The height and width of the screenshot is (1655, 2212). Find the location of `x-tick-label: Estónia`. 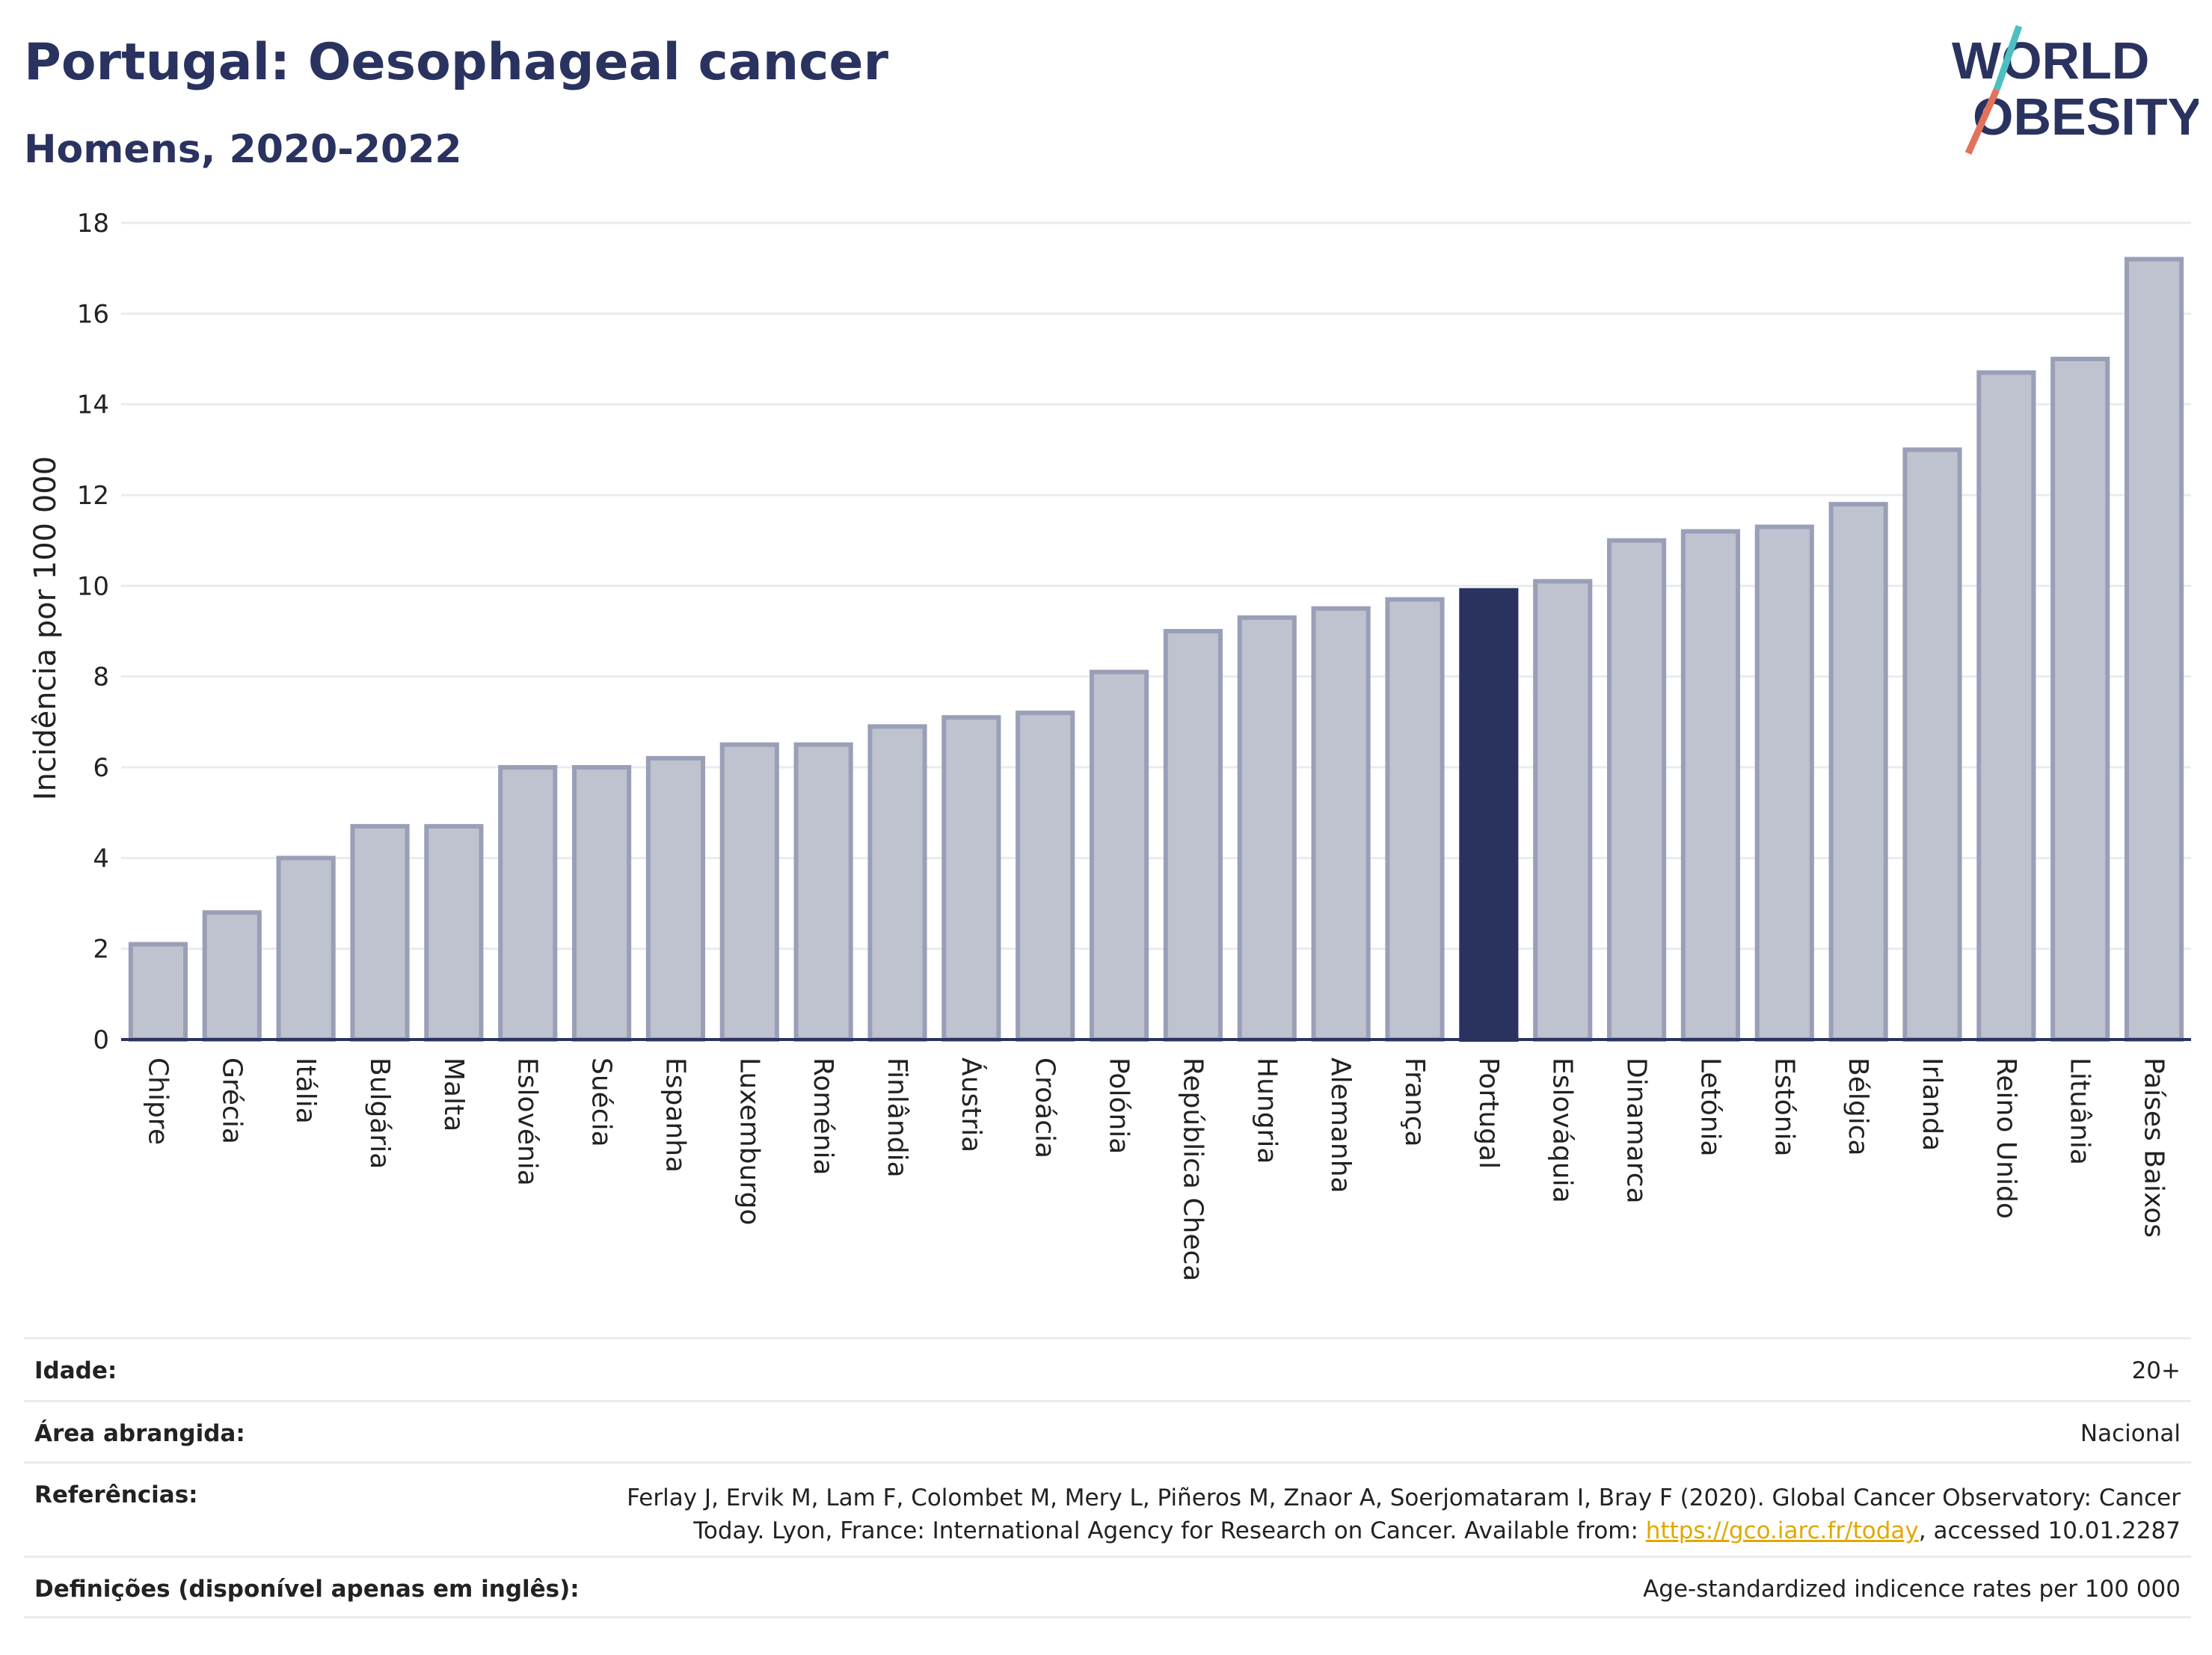

x-tick-label: Estónia is located at coordinates (1784, 1107).